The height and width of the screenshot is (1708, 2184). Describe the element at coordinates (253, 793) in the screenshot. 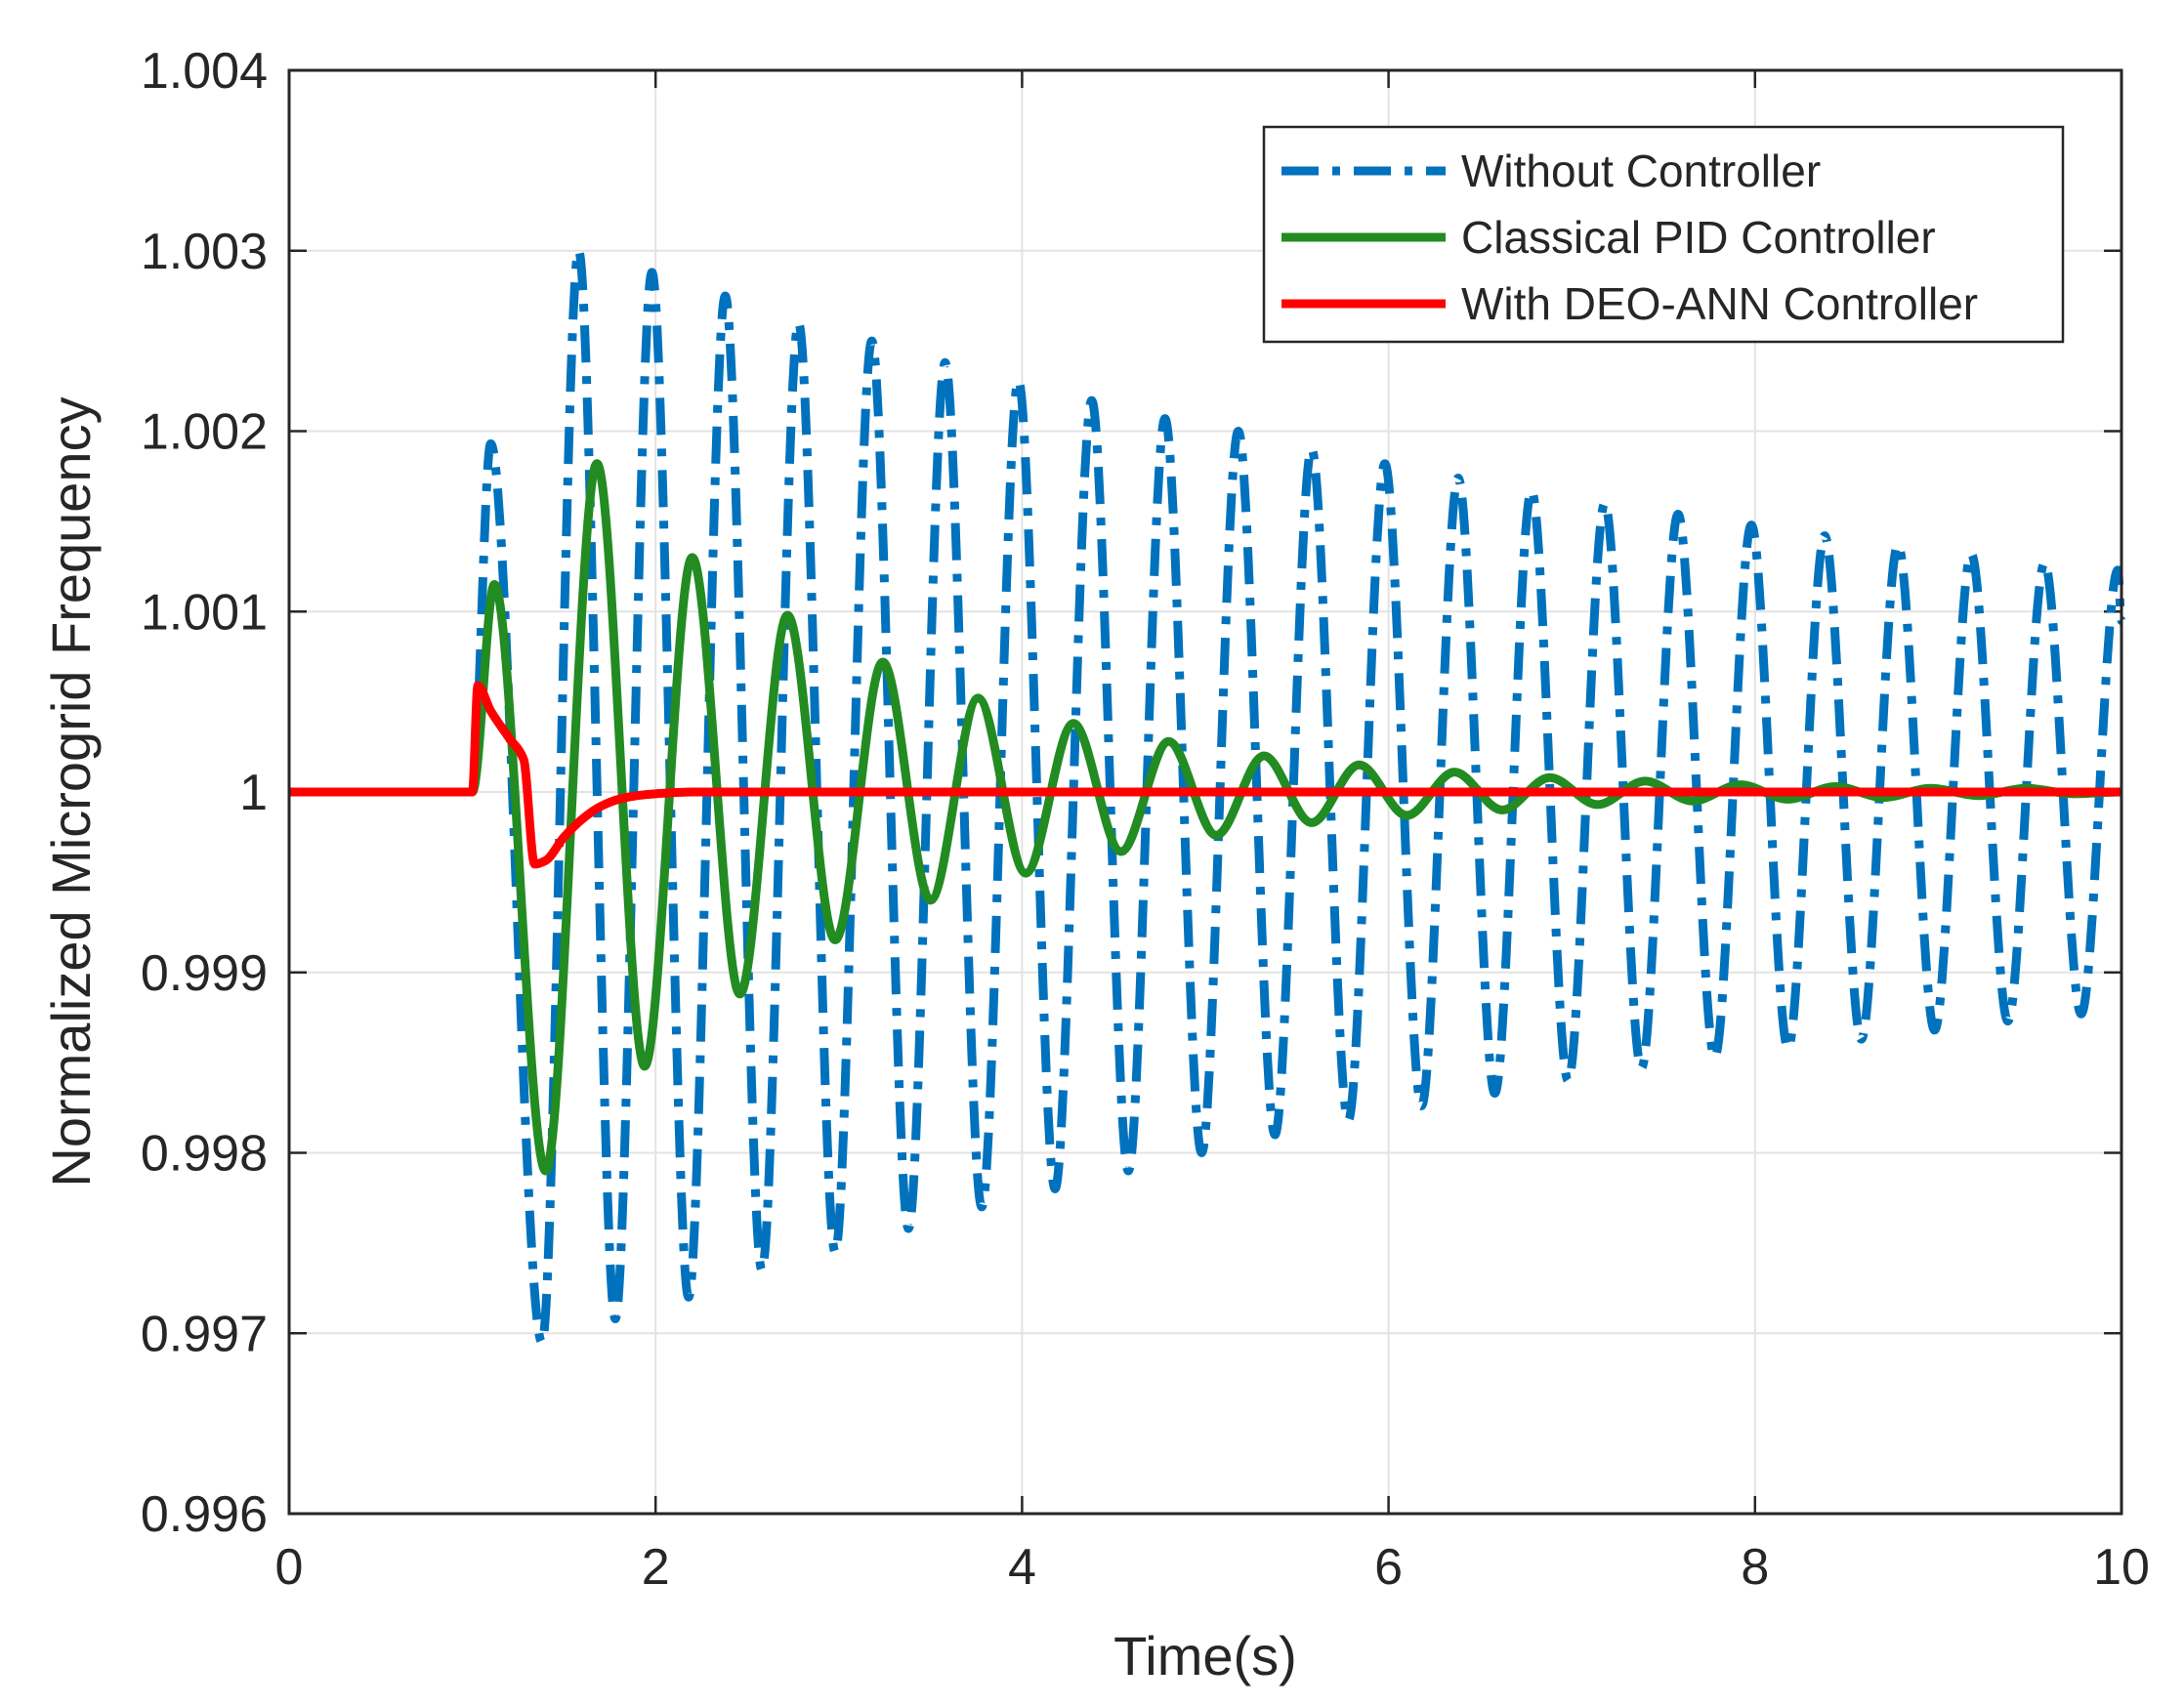

I see `y-tick-label: 1` at that location.